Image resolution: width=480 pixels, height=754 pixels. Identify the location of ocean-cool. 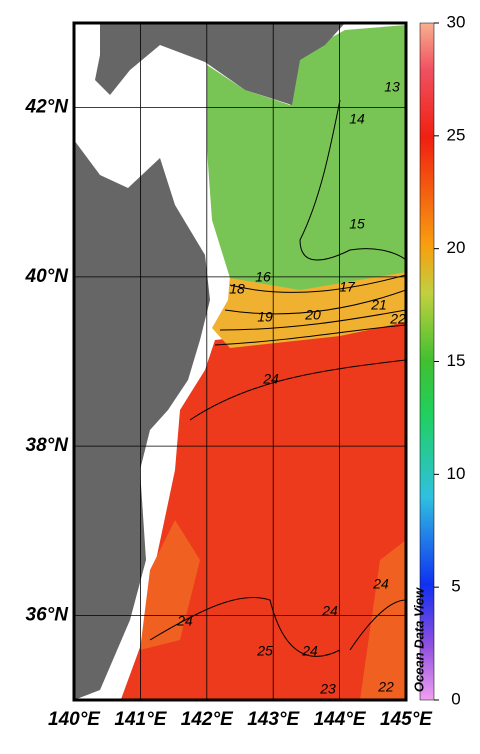
(306, 157).